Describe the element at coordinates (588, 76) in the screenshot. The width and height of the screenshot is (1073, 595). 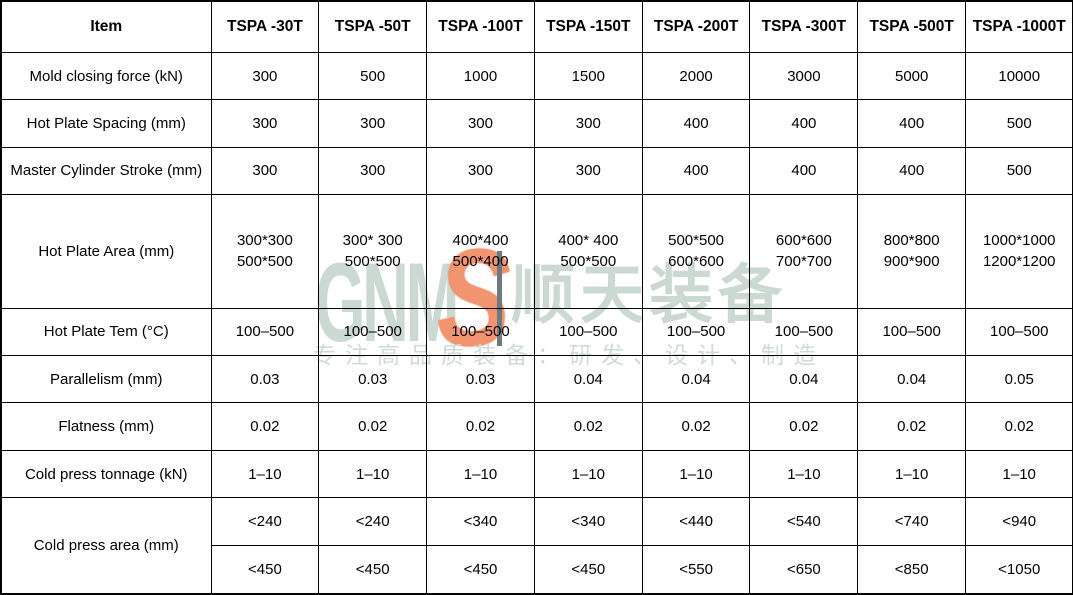
I see `table-cell: 1500` at that location.